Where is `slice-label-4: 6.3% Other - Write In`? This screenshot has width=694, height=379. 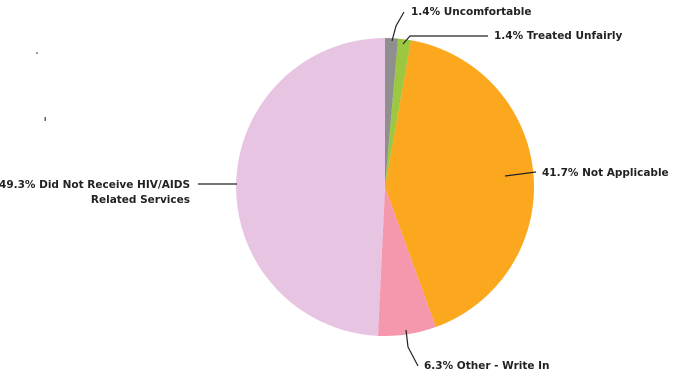 slice-label-4: 6.3% Other - Write In is located at coordinates (487, 366).